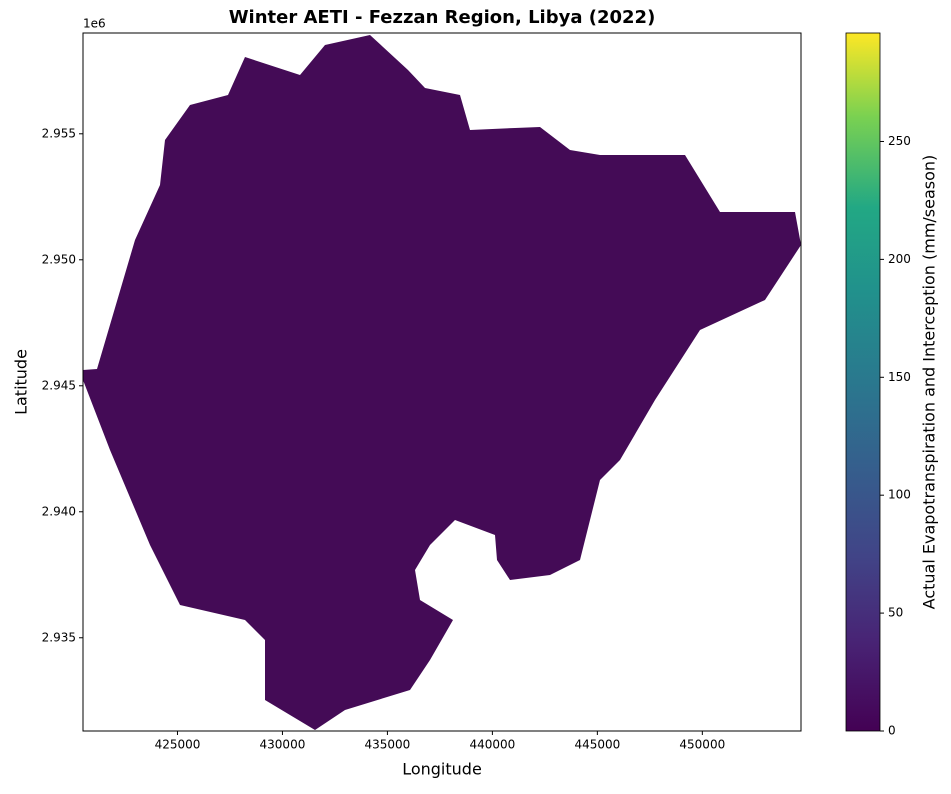  What do you see at coordinates (899, 377) in the screenshot?
I see `colorbar-tick-label: 150` at bounding box center [899, 377].